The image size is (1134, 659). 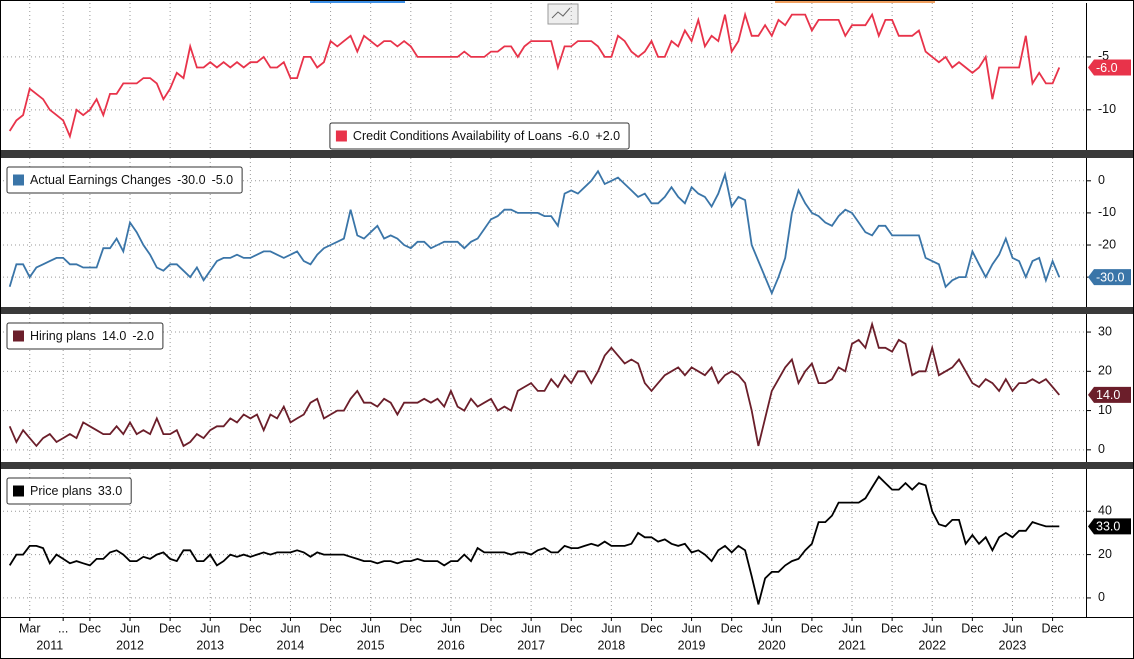 I want to click on value-tag-label: 33.0, so click(x=1108, y=527).